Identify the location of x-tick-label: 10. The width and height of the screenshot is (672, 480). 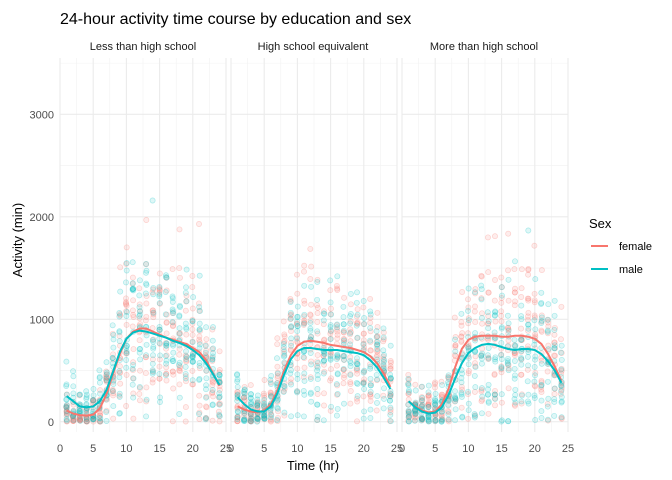
(297, 449).